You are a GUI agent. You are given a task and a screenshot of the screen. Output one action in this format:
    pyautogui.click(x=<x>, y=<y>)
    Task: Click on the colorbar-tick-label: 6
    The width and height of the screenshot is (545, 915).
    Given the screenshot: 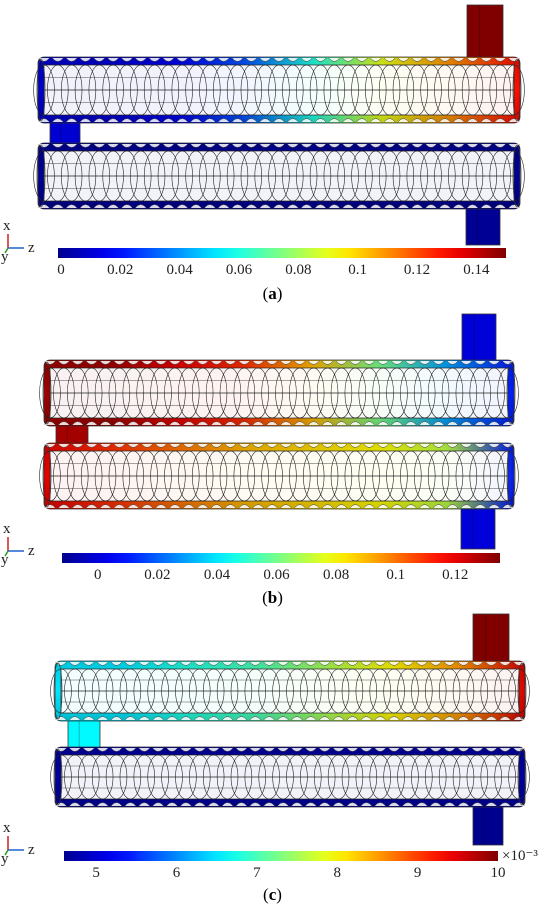 What is the action you would take?
    pyautogui.click(x=177, y=873)
    